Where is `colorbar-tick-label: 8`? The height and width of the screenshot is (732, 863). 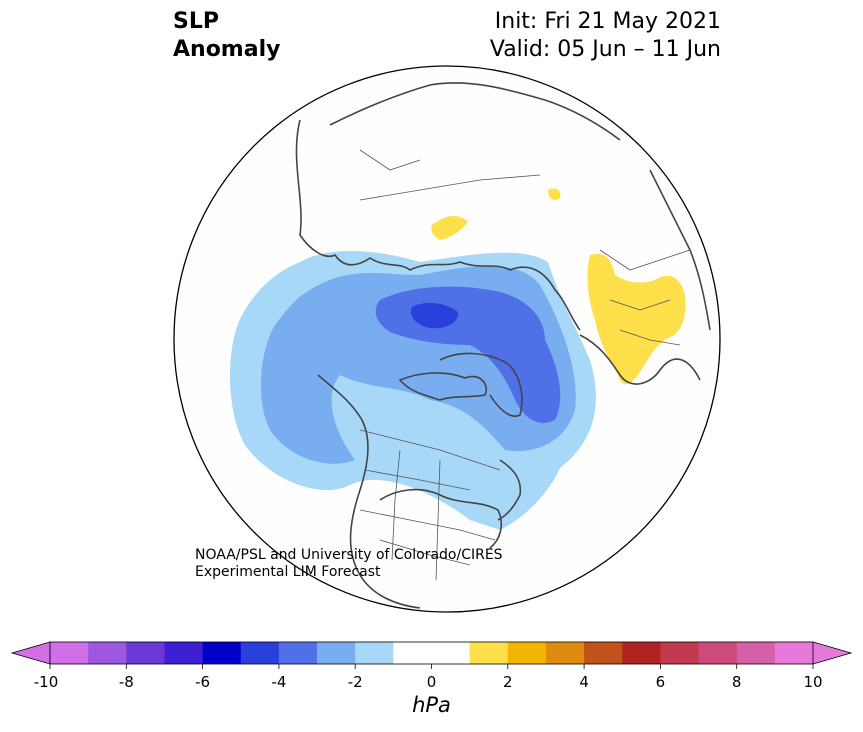 colorbar-tick-label: 8 is located at coordinates (737, 682).